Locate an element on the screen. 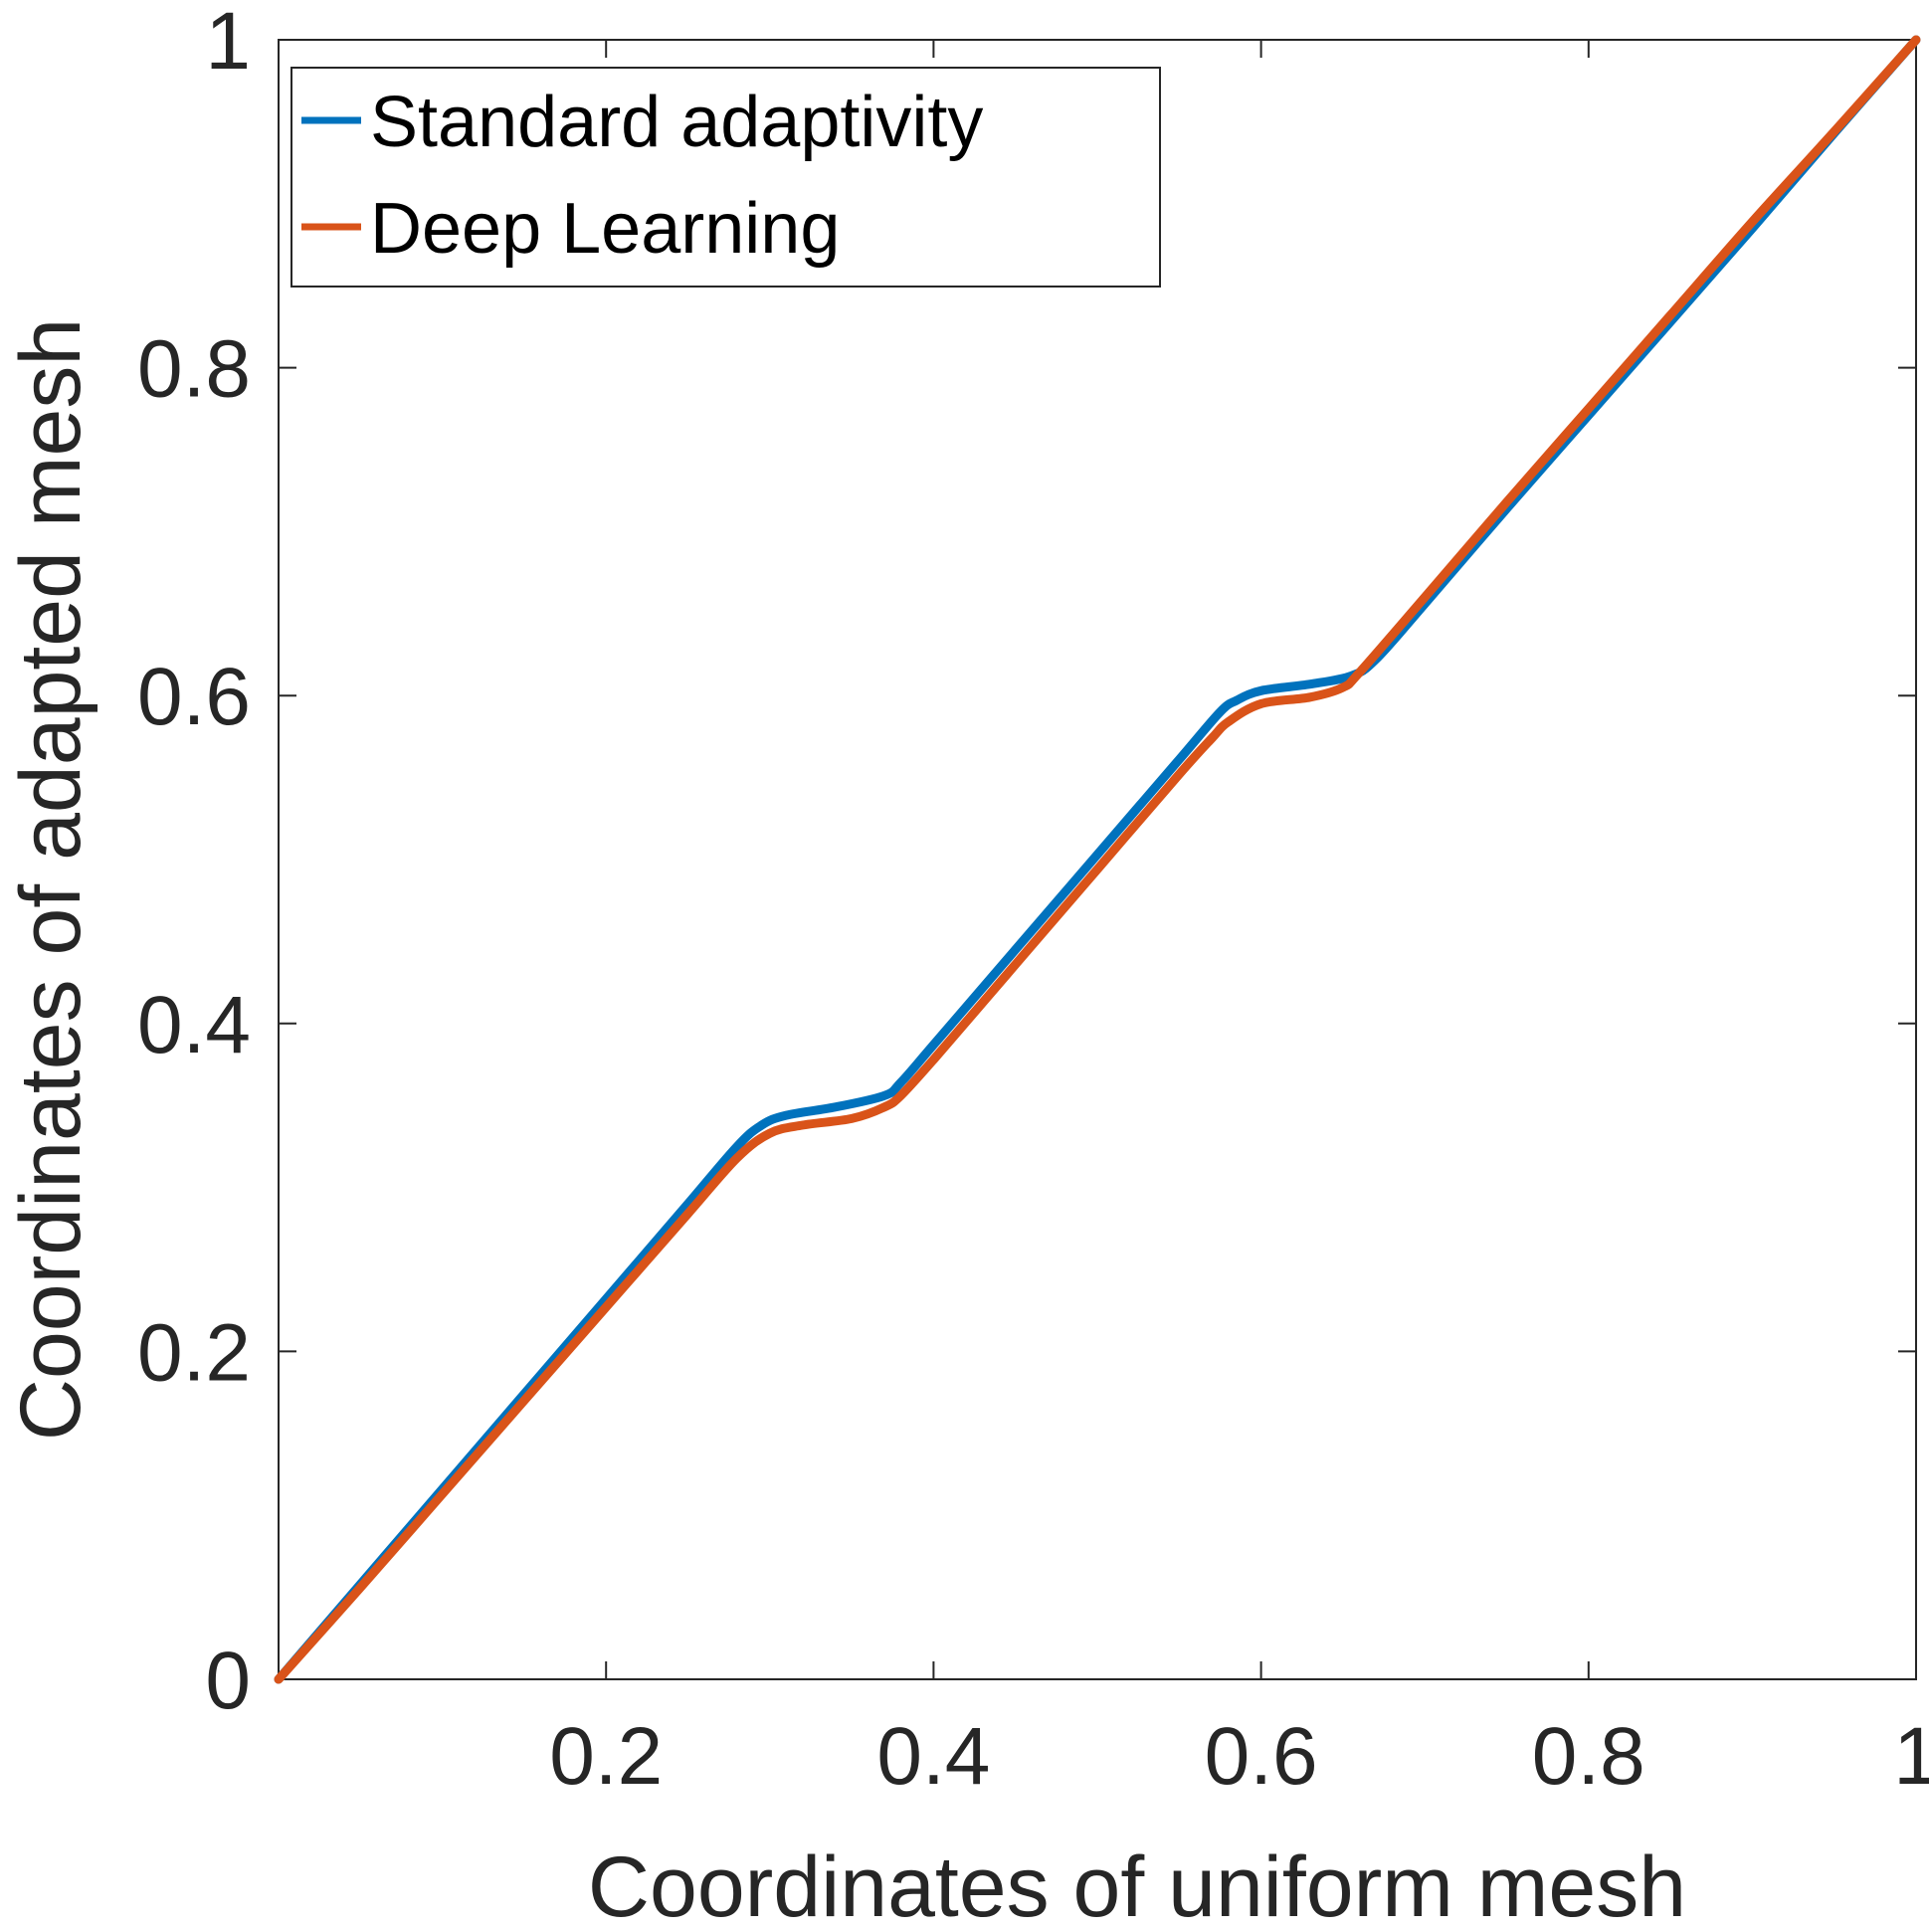  x-tick-label: 0.2 is located at coordinates (606, 1756).